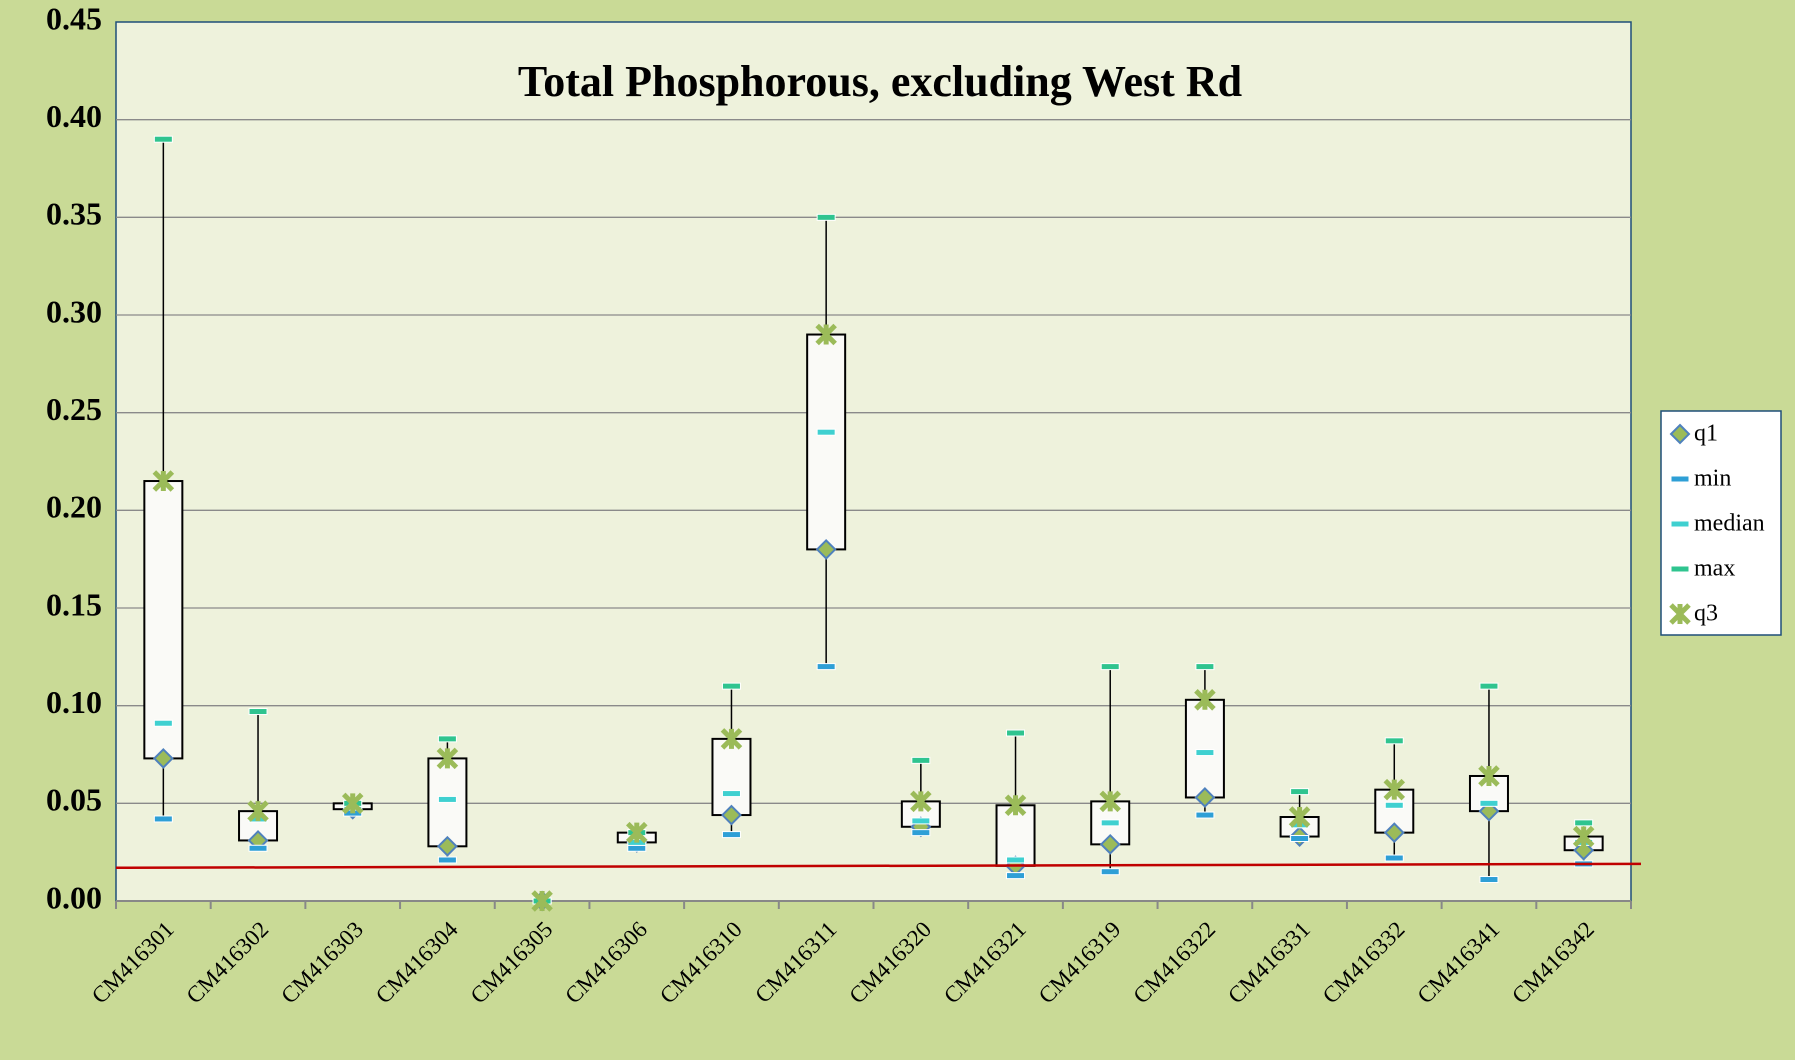 This screenshot has height=1060, width=1795. Describe the element at coordinates (74, 18) in the screenshot. I see `y-tick-label: 0.45` at that location.